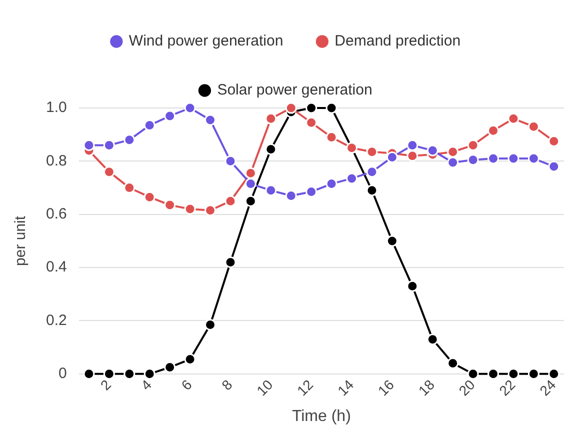 This screenshot has width=578, height=434. Describe the element at coordinates (467, 387) in the screenshot. I see `x-tick-label: 20` at that location.